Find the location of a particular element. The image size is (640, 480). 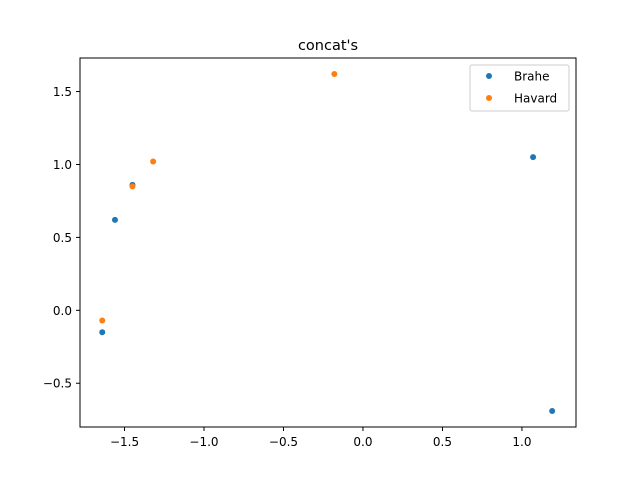

legend-label-brahe: Brahe is located at coordinates (532, 77).